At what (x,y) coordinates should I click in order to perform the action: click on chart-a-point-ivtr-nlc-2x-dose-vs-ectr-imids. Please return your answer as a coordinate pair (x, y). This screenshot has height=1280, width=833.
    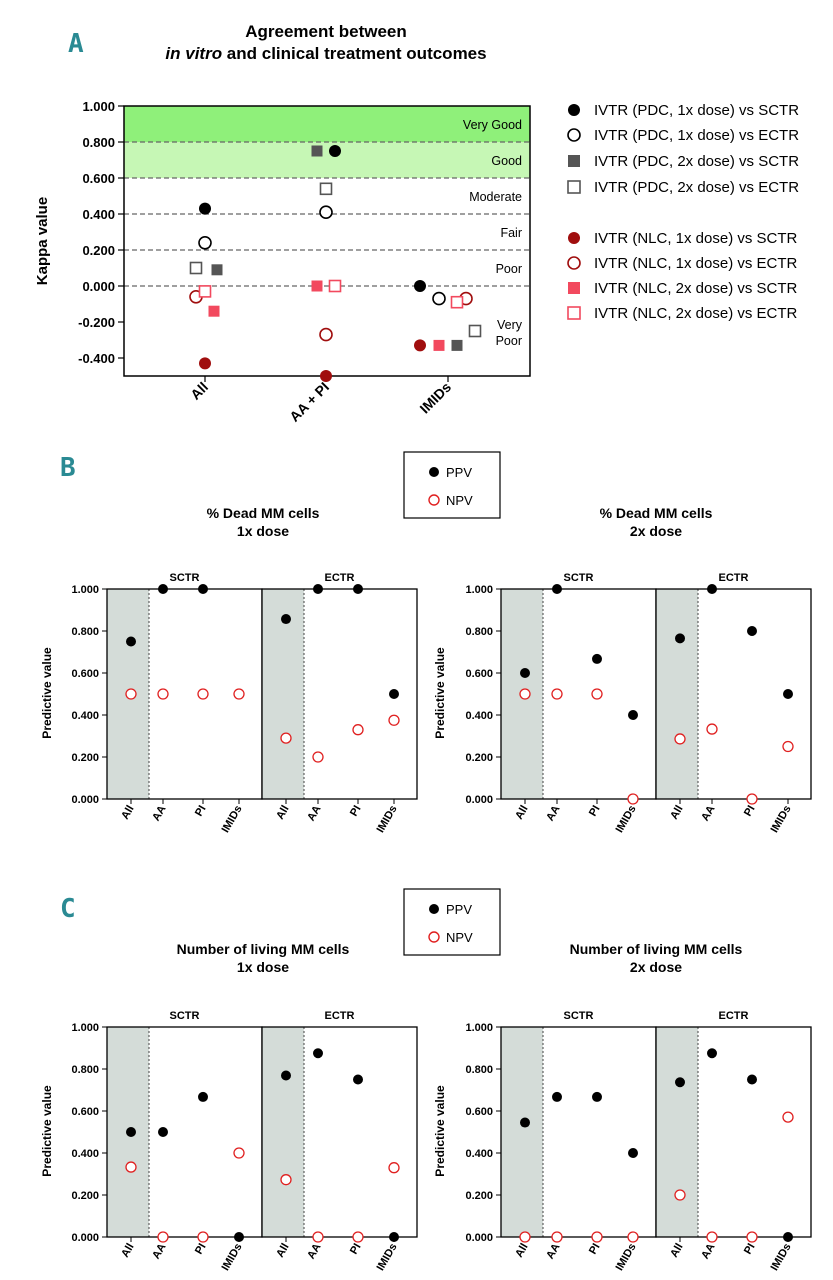
    Looking at the image, I should click on (457, 302).